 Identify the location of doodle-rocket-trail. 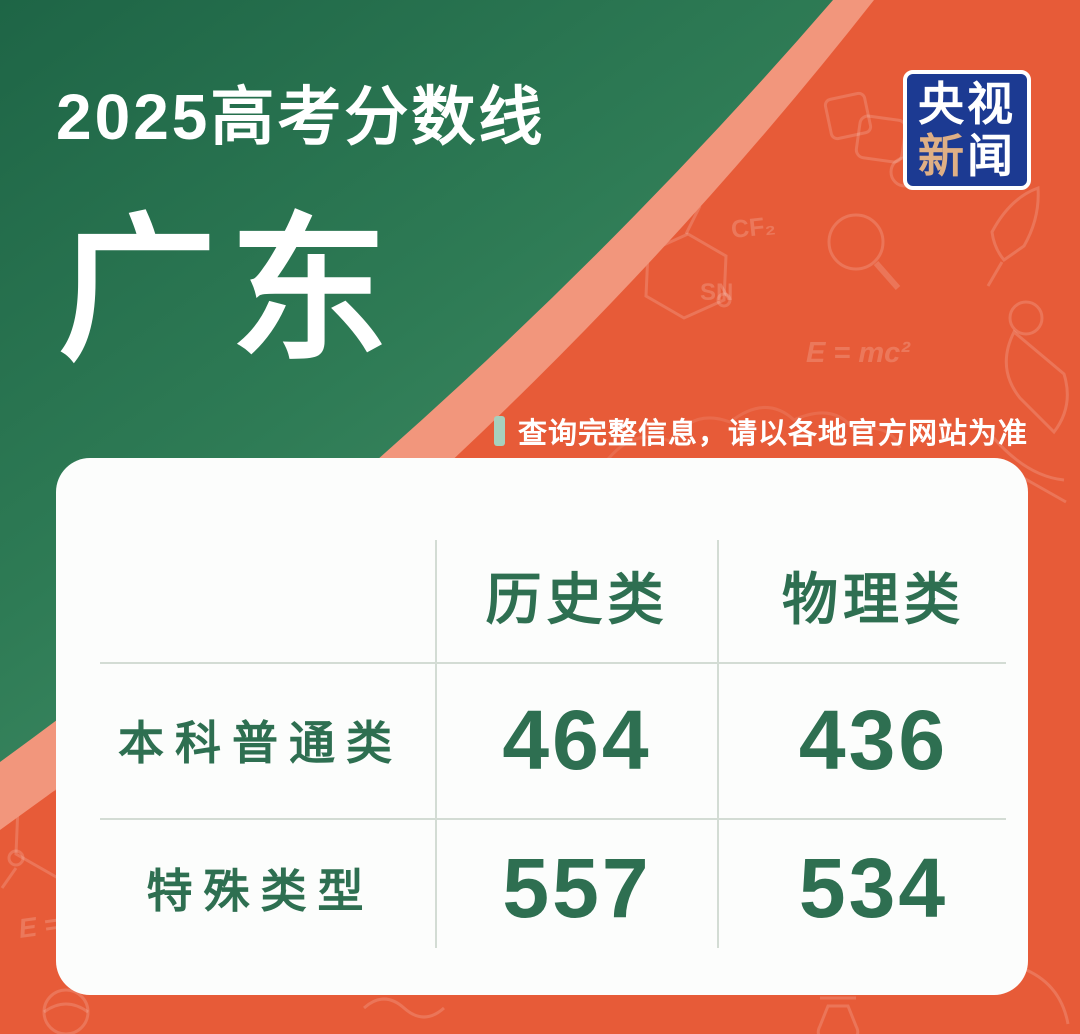
(995, 274).